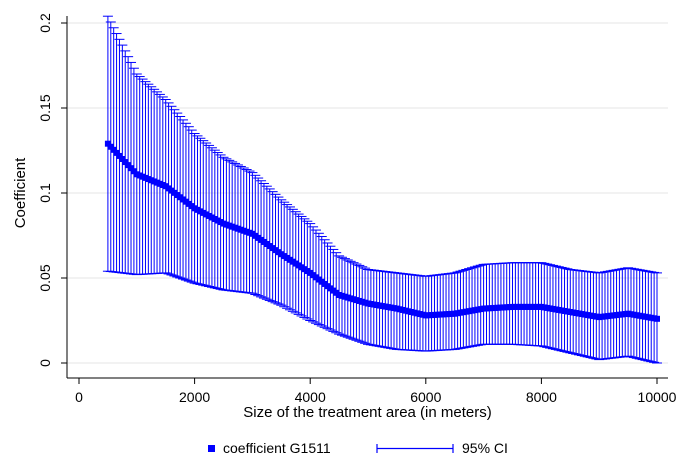 The width and height of the screenshot is (681, 460). What do you see at coordinates (45, 23) in the screenshot?
I see `y-tick-label-4: 0.2` at bounding box center [45, 23].